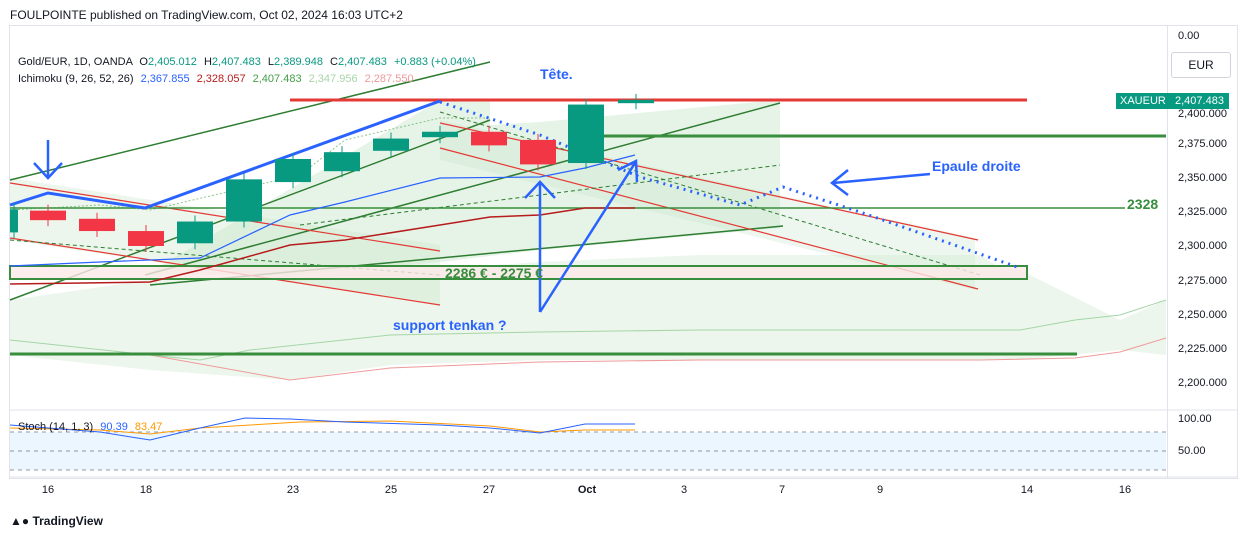 The height and width of the screenshot is (539, 1246). What do you see at coordinates (67, 521) in the screenshot?
I see `tv-brand-text: TradingView` at bounding box center [67, 521].